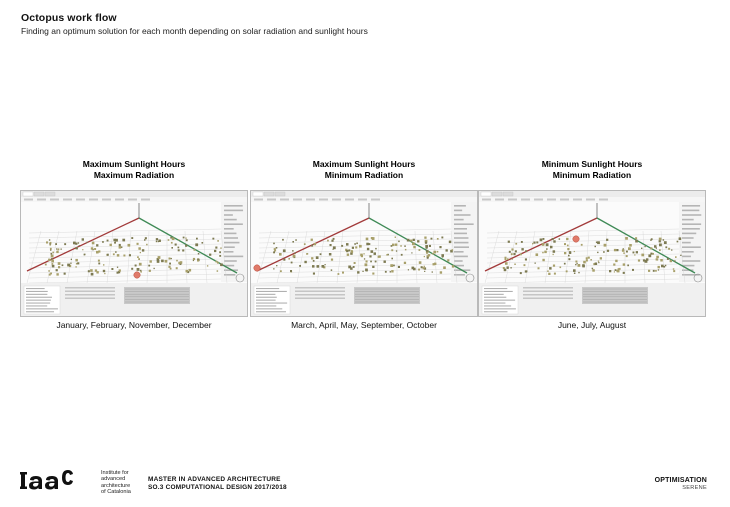 This screenshot has height=507, width=730. I want to click on optimum-point, so click(257, 268).